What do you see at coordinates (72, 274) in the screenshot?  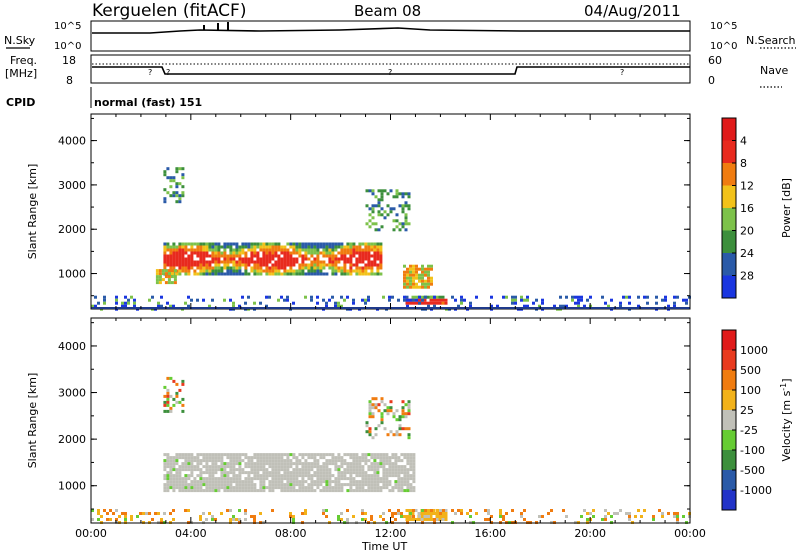 I see `y-tick-label: 1000` at bounding box center [72, 274].